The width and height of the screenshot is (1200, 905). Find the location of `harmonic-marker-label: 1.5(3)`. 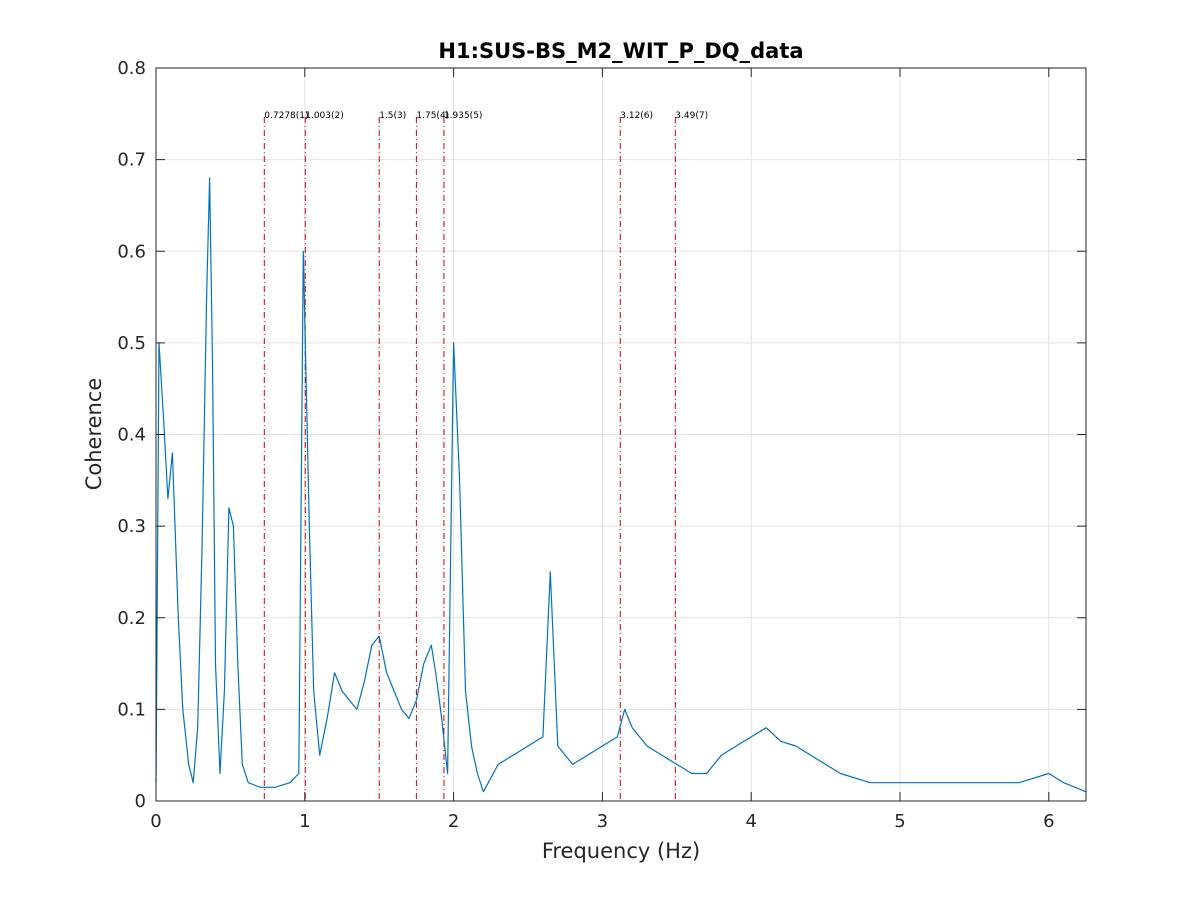

harmonic-marker-label: 1.5(3) is located at coordinates (392, 116).